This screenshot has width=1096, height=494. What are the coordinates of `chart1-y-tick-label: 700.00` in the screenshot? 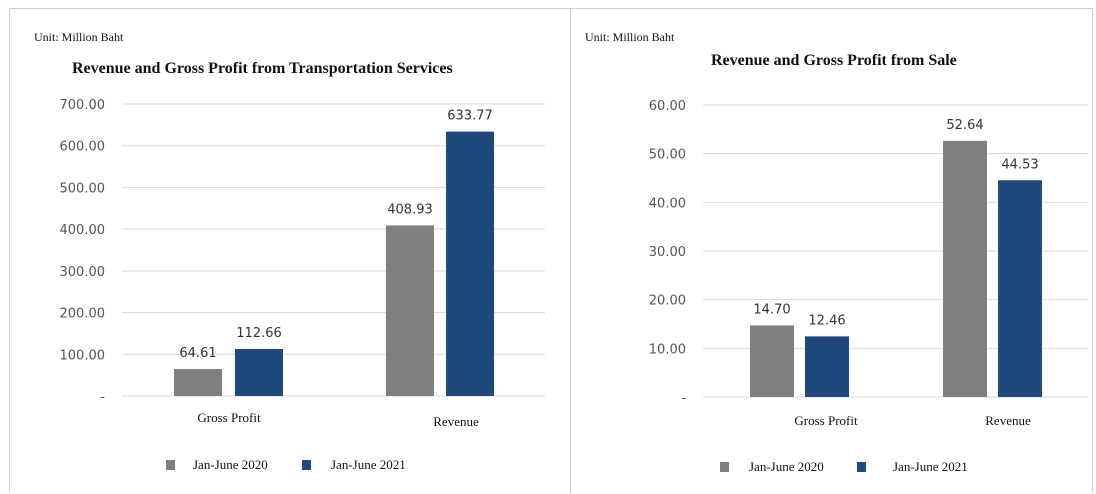 It's located at (83, 105).